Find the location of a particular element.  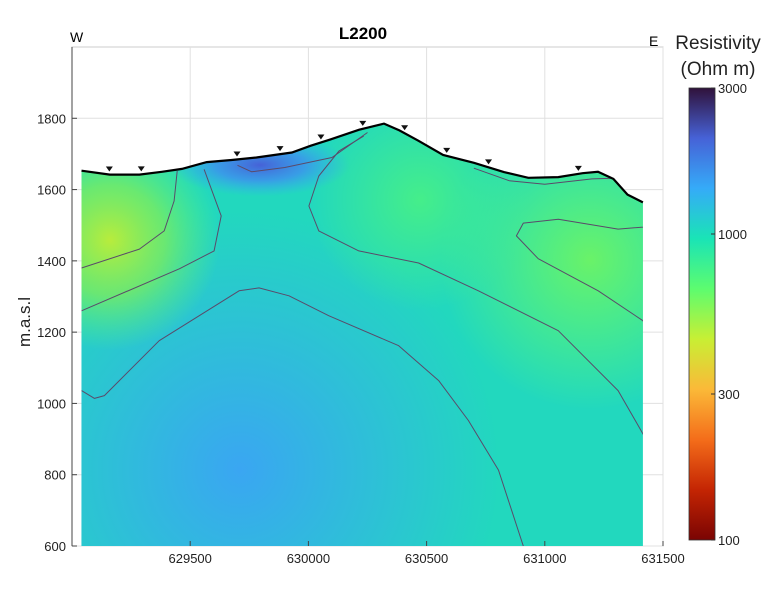

x-axis: 629500 630000 630500 631000 631500 is located at coordinates (427, 553).